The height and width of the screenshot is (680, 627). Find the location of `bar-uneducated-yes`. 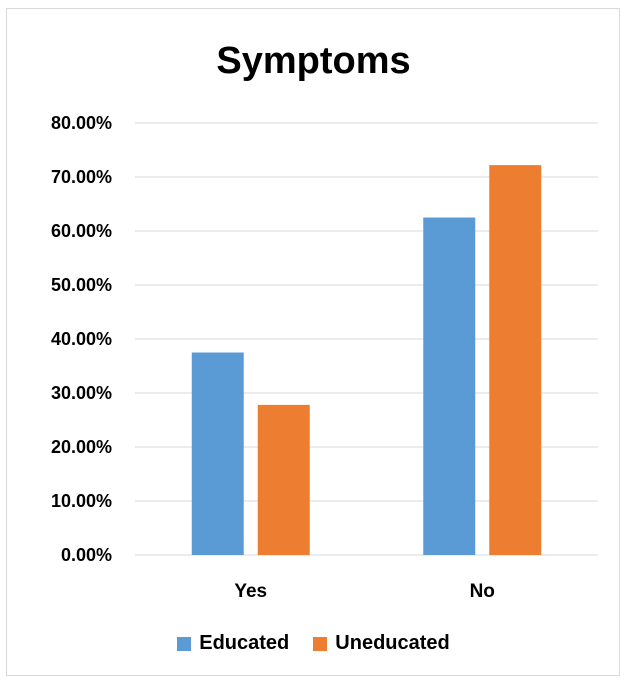

bar-uneducated-yes is located at coordinates (283, 479).